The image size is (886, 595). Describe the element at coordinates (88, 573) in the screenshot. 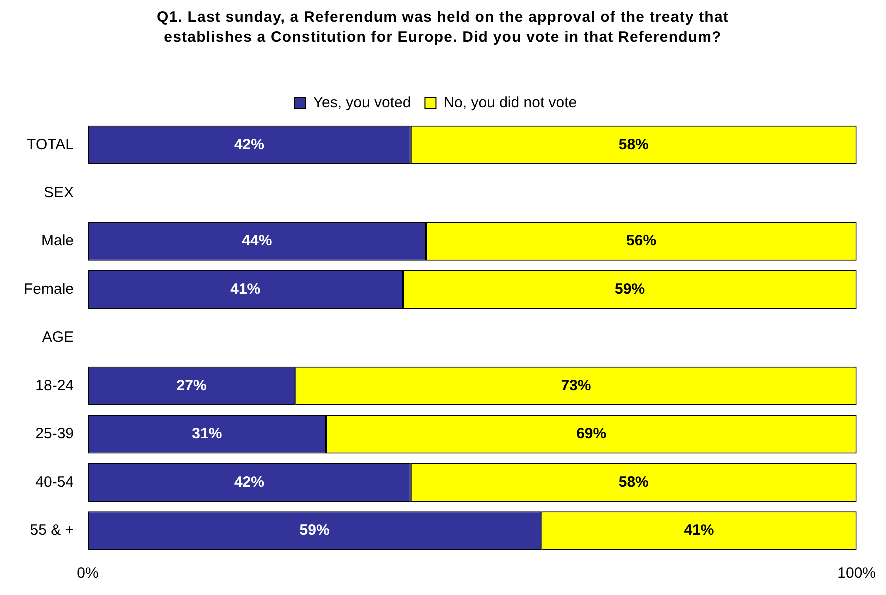

I see `x-tick-label: 0%` at that location.